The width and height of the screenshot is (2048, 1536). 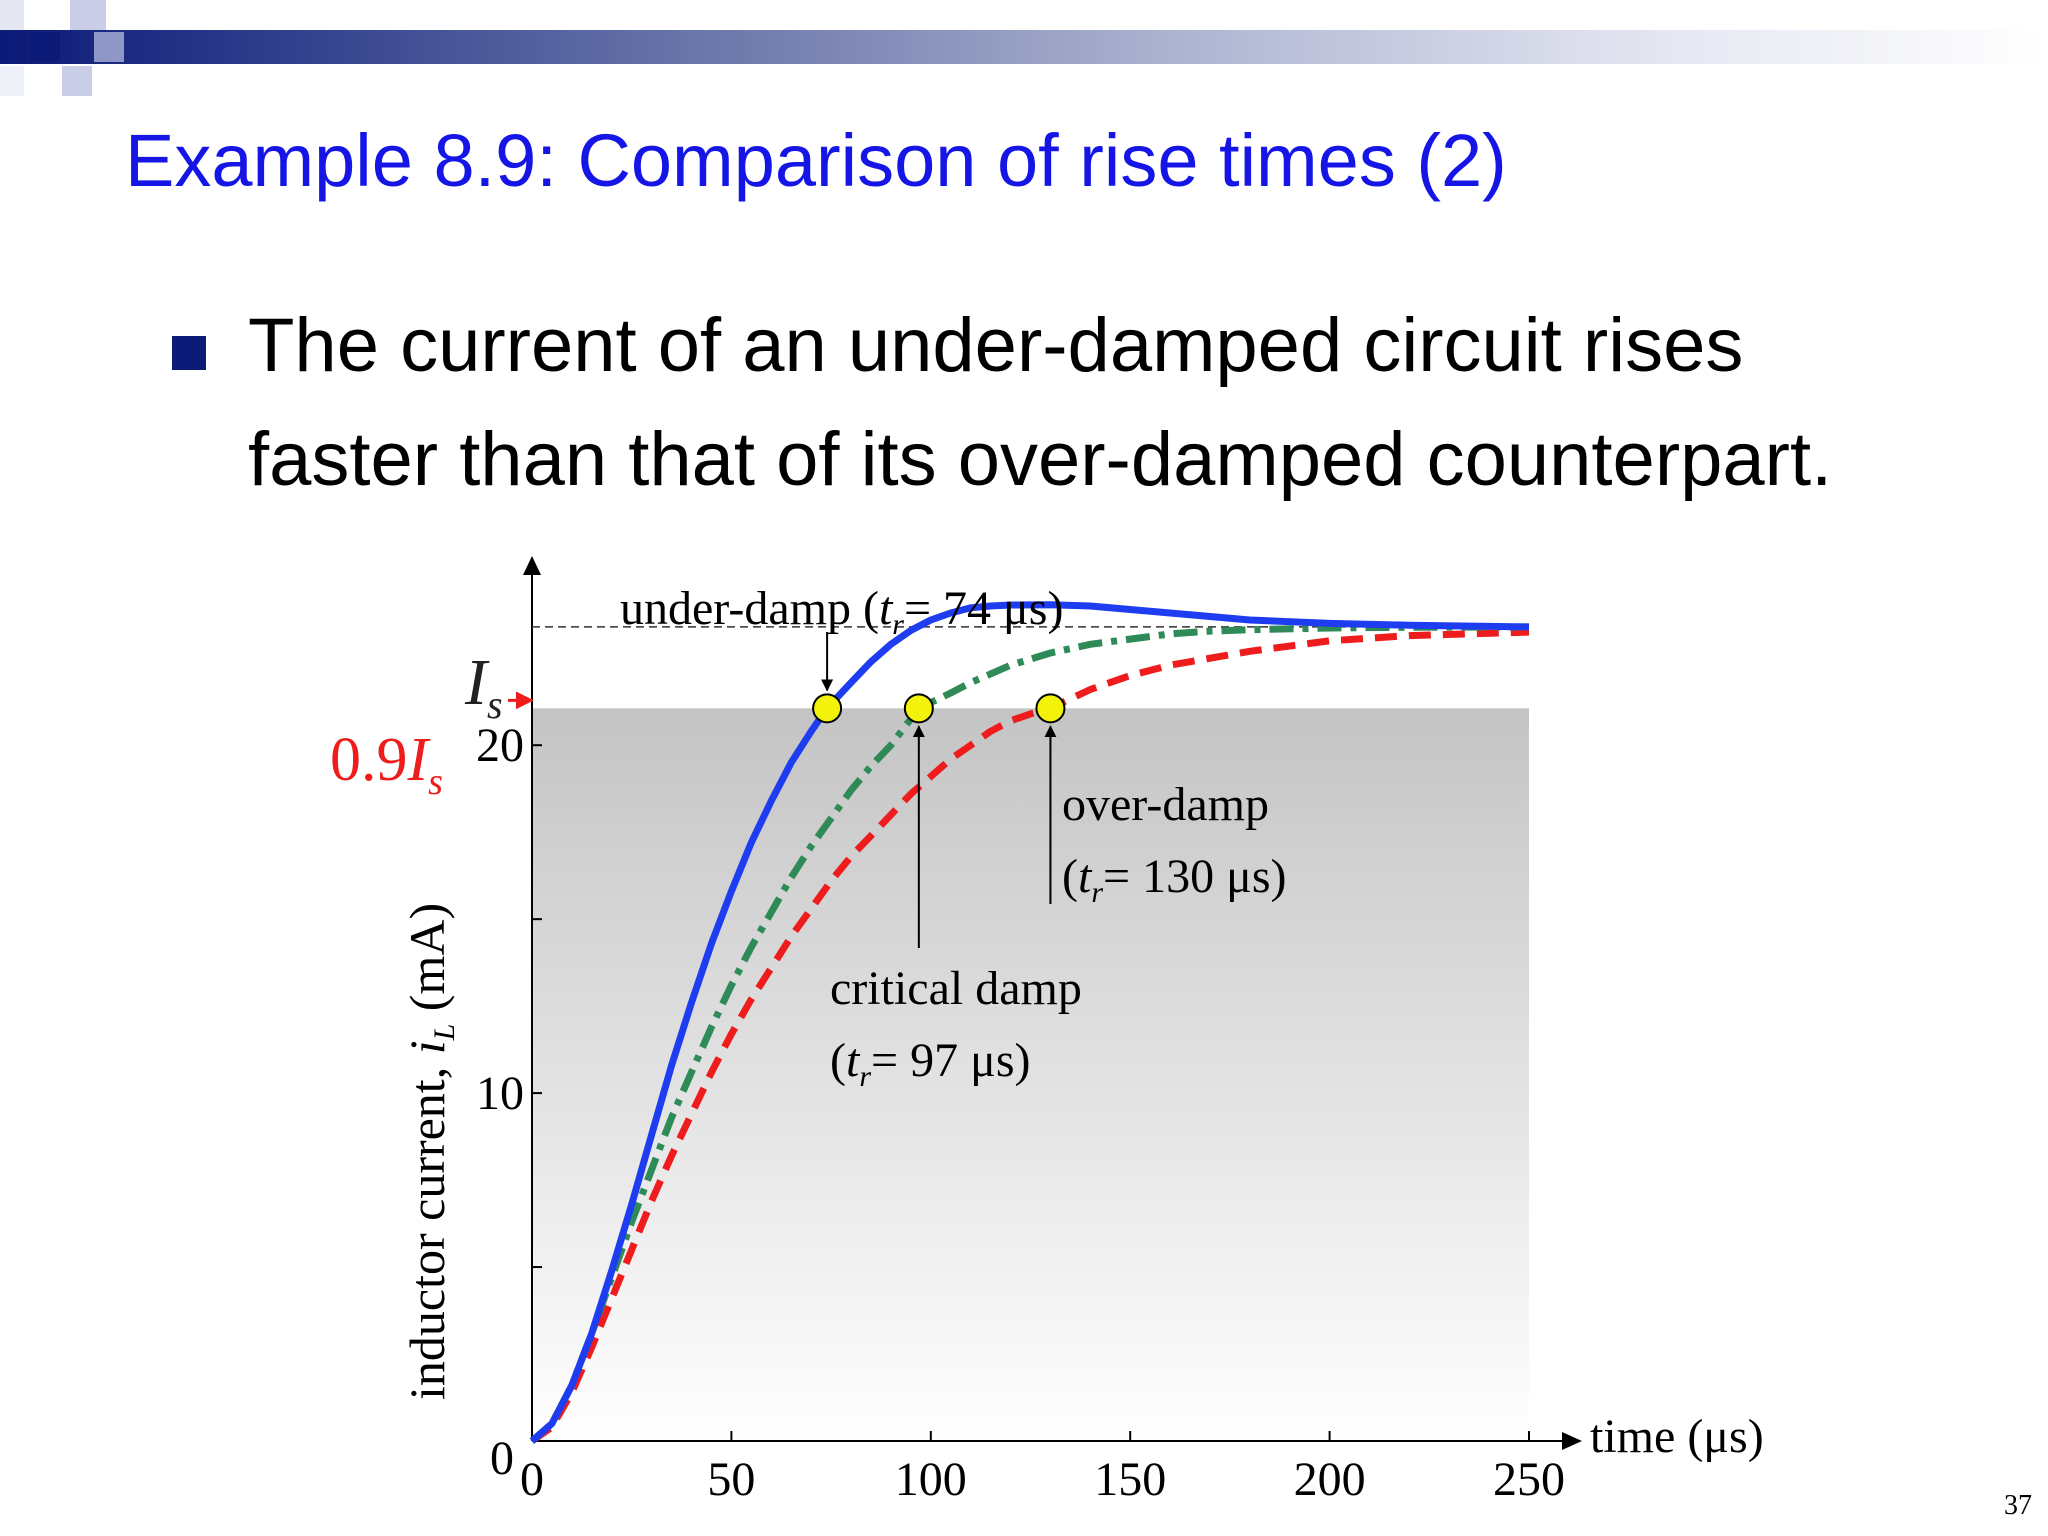 I want to click on header-square-mid, so click(x=109, y=47).